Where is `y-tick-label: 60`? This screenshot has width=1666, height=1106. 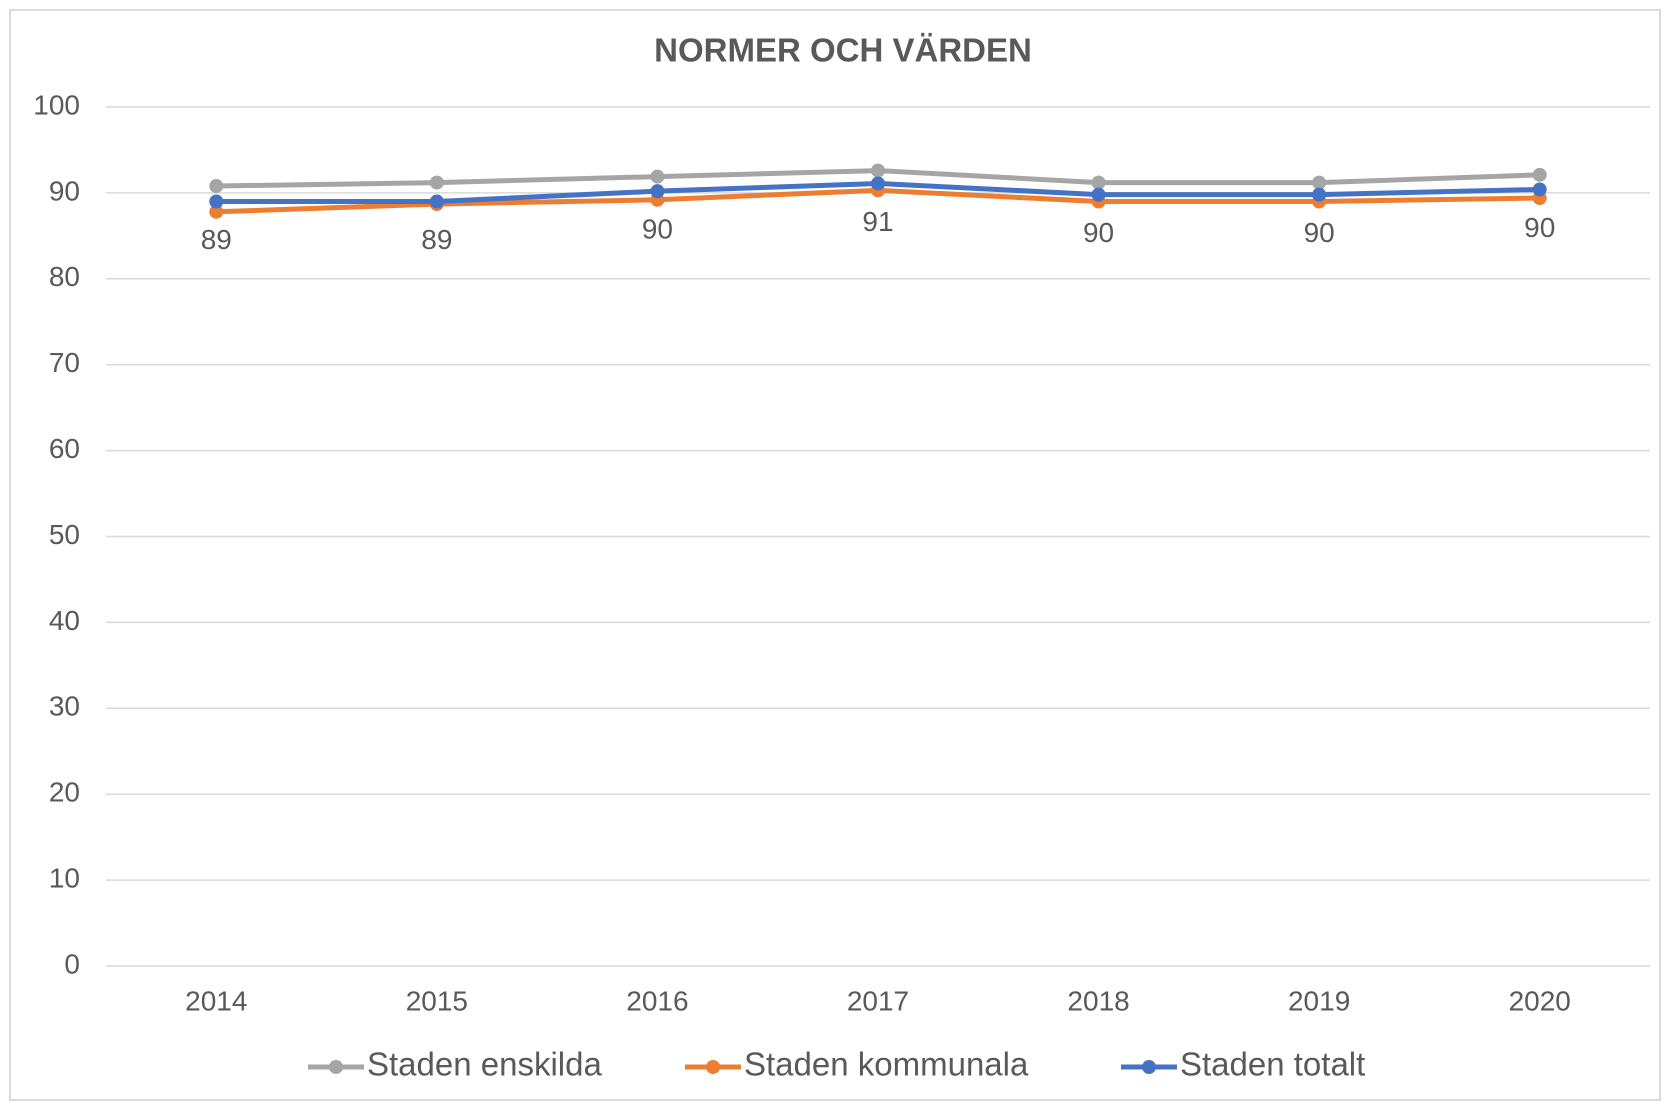
y-tick-label: 60 is located at coordinates (64, 448).